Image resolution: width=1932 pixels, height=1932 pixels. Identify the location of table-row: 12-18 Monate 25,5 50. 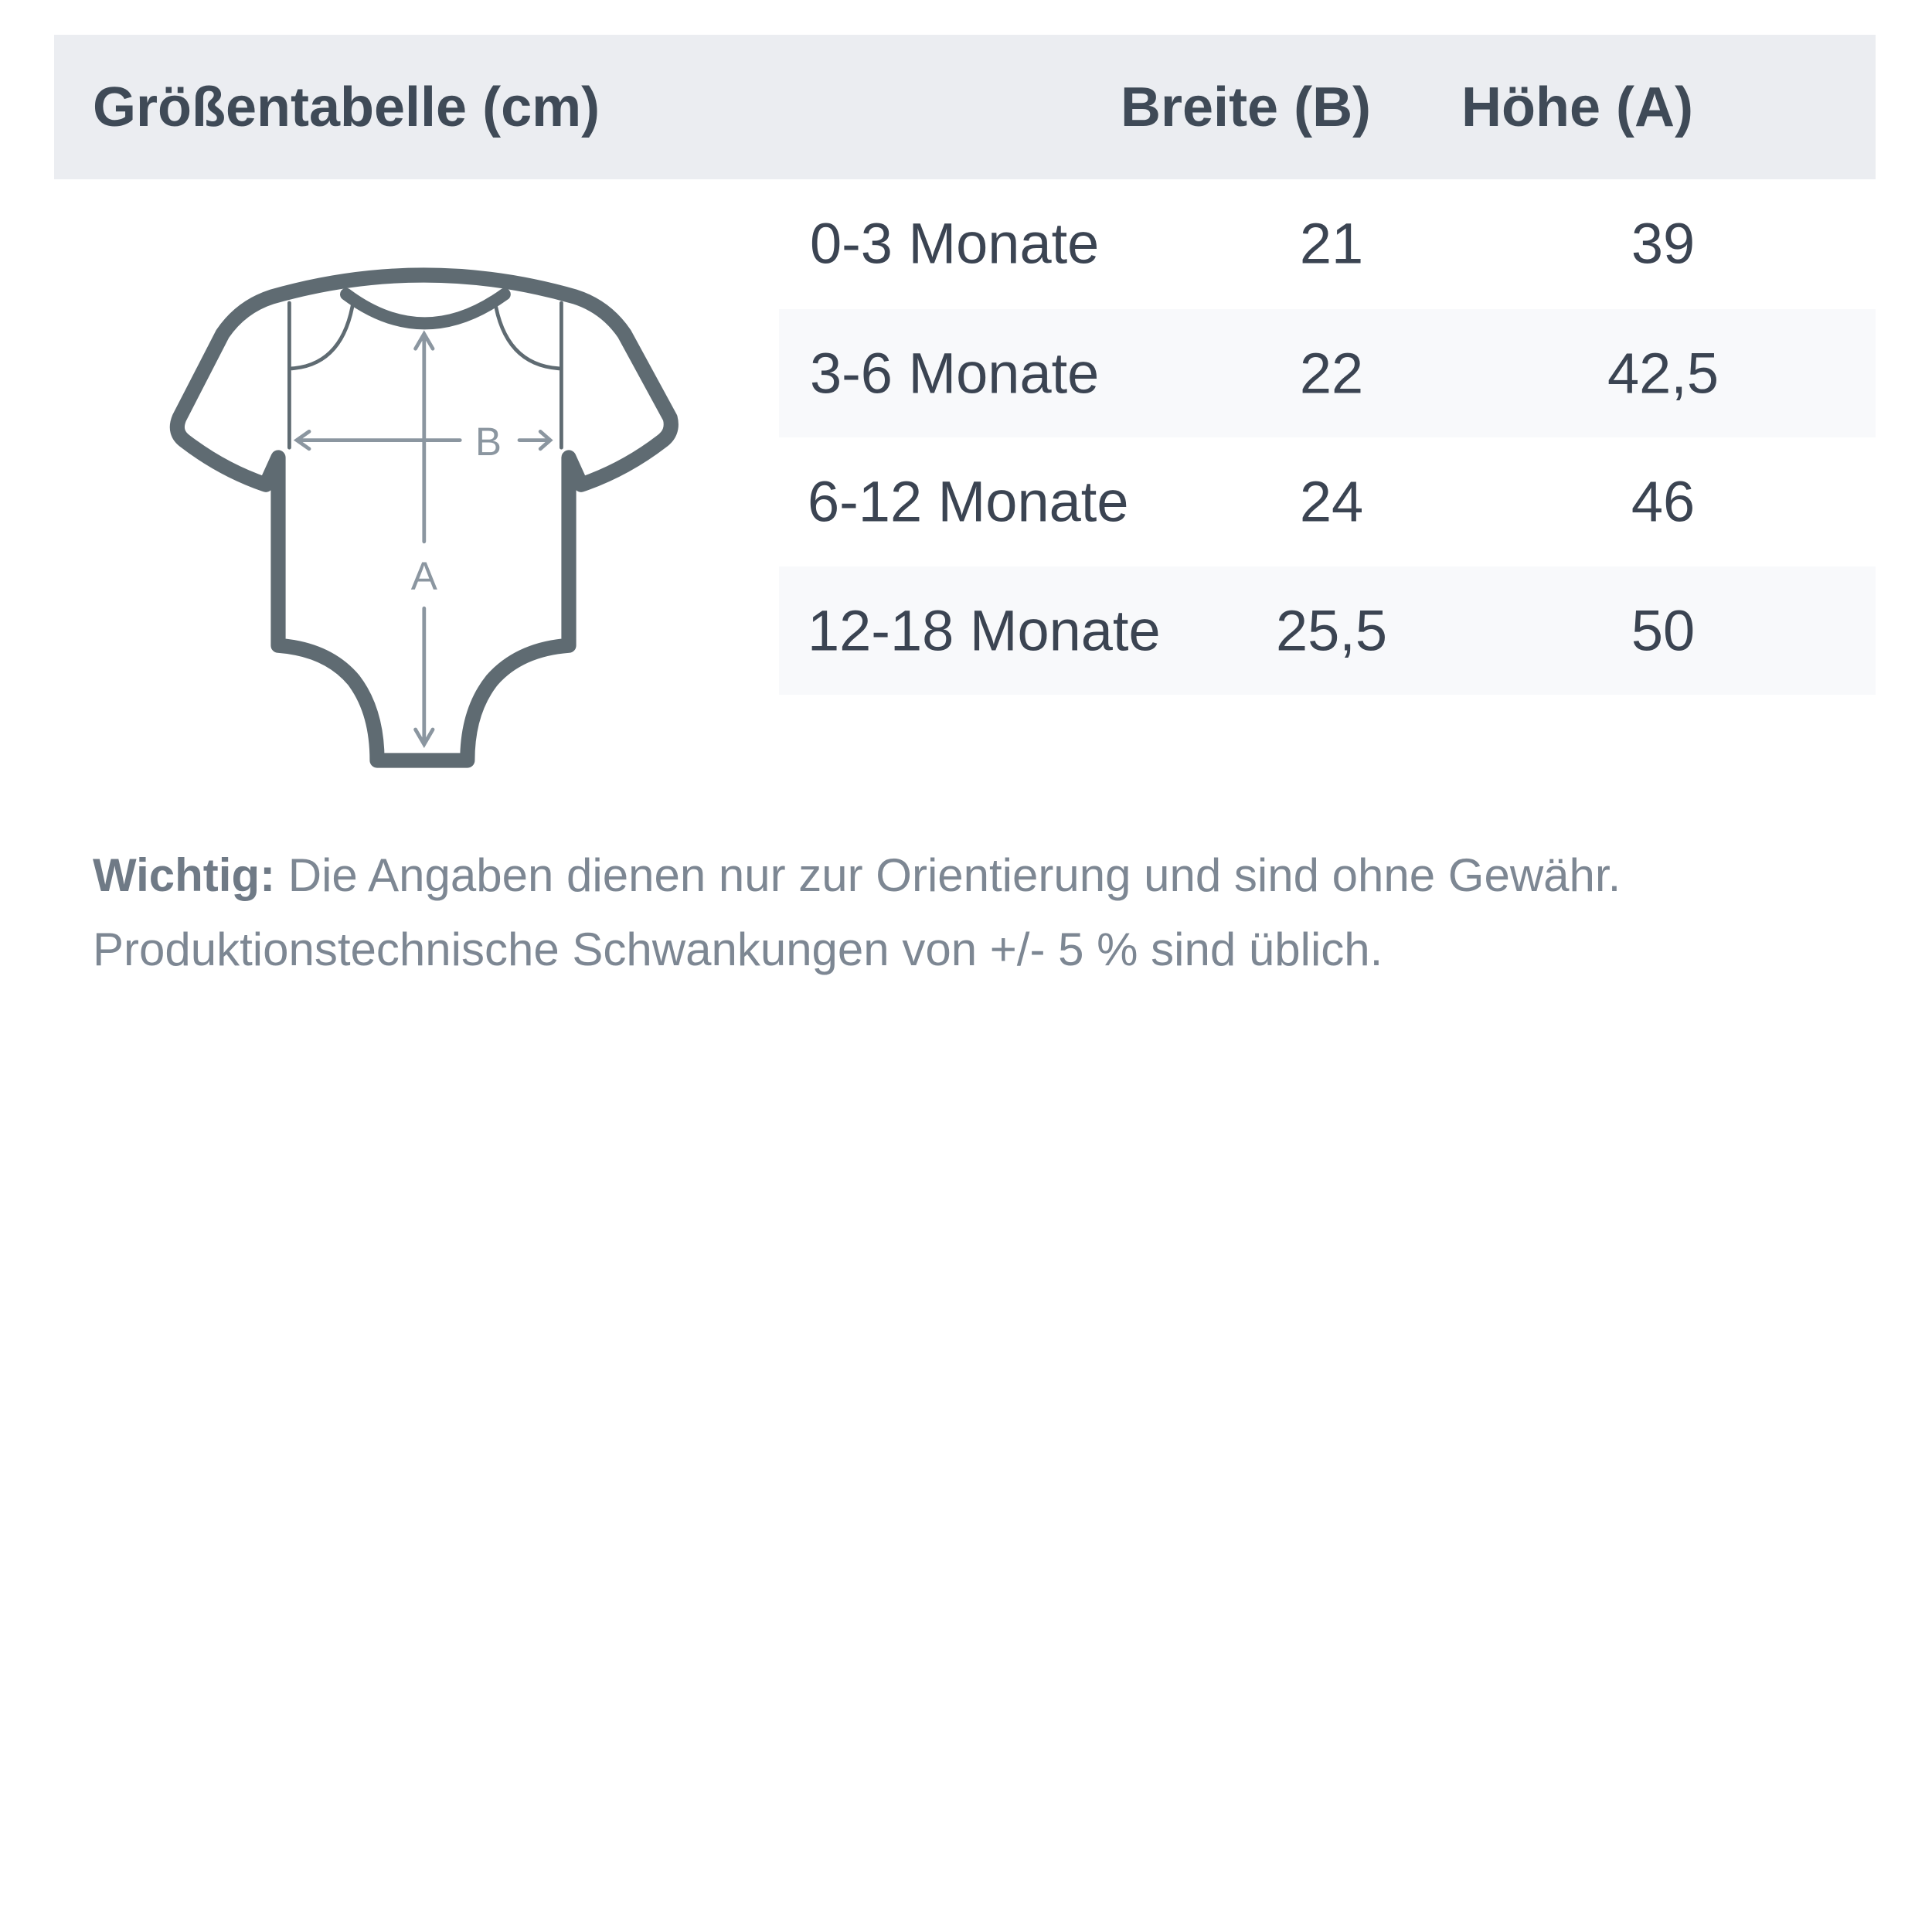
(1327, 631).